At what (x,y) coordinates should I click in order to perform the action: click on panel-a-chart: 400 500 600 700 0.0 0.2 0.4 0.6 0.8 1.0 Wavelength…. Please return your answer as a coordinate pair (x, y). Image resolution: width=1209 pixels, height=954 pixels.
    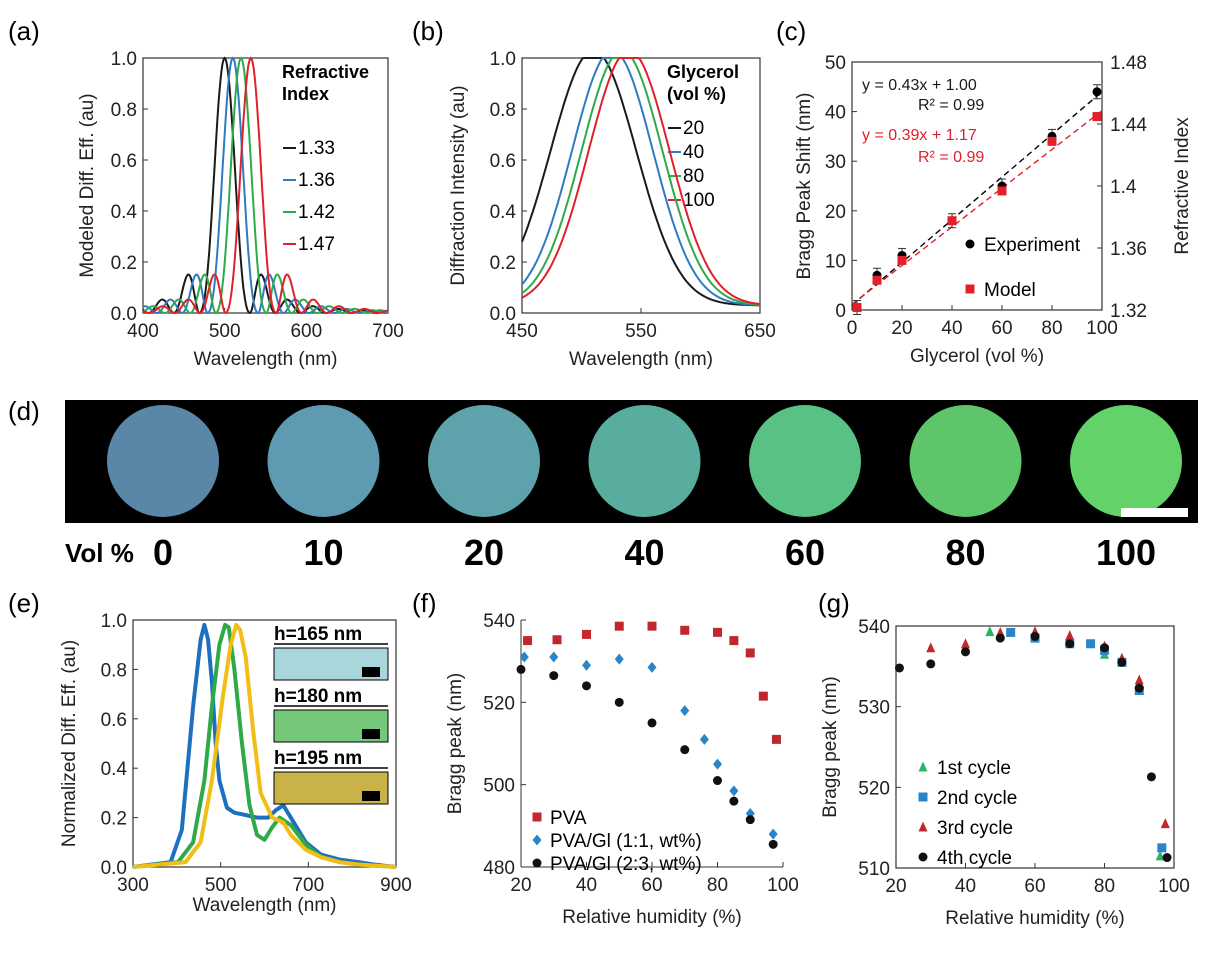
    Looking at the image, I should click on (240, 209).